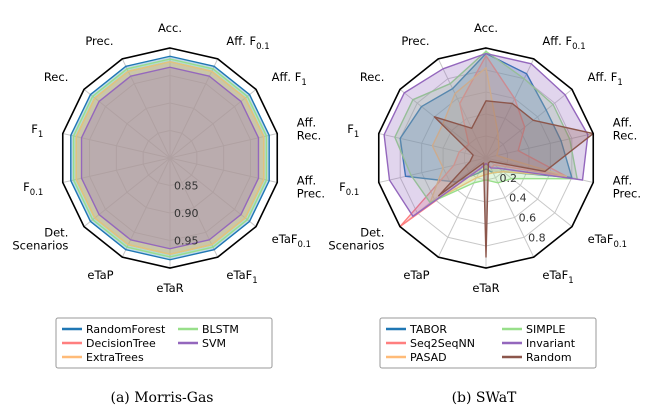 This screenshot has width=646, height=408. What do you see at coordinates (162, 398) in the screenshot?
I see `caption-morris-gas: (a) Morris-Gas` at bounding box center [162, 398].